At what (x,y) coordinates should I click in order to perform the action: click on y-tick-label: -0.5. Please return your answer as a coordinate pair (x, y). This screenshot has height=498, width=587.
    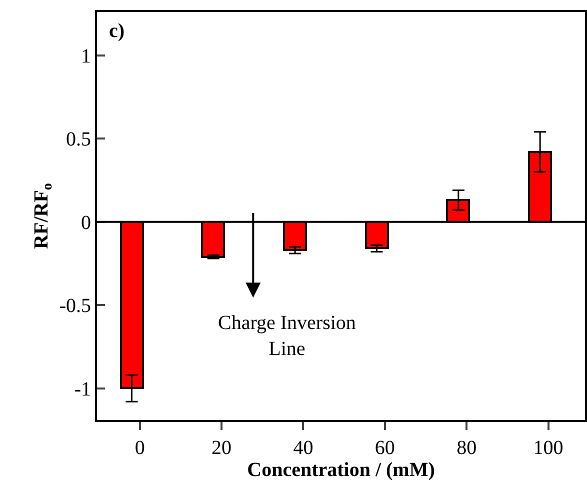
    Looking at the image, I should click on (75, 306).